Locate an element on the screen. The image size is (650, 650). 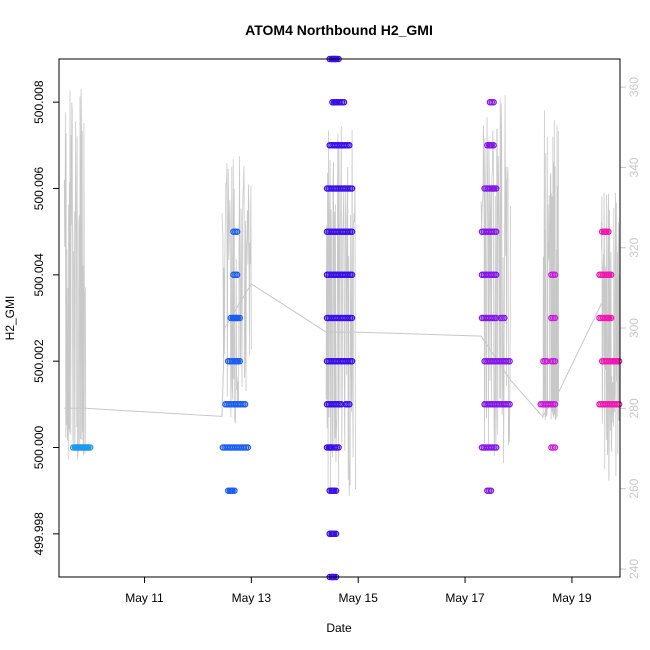
x-tick-label: May 15 is located at coordinates (359, 598).